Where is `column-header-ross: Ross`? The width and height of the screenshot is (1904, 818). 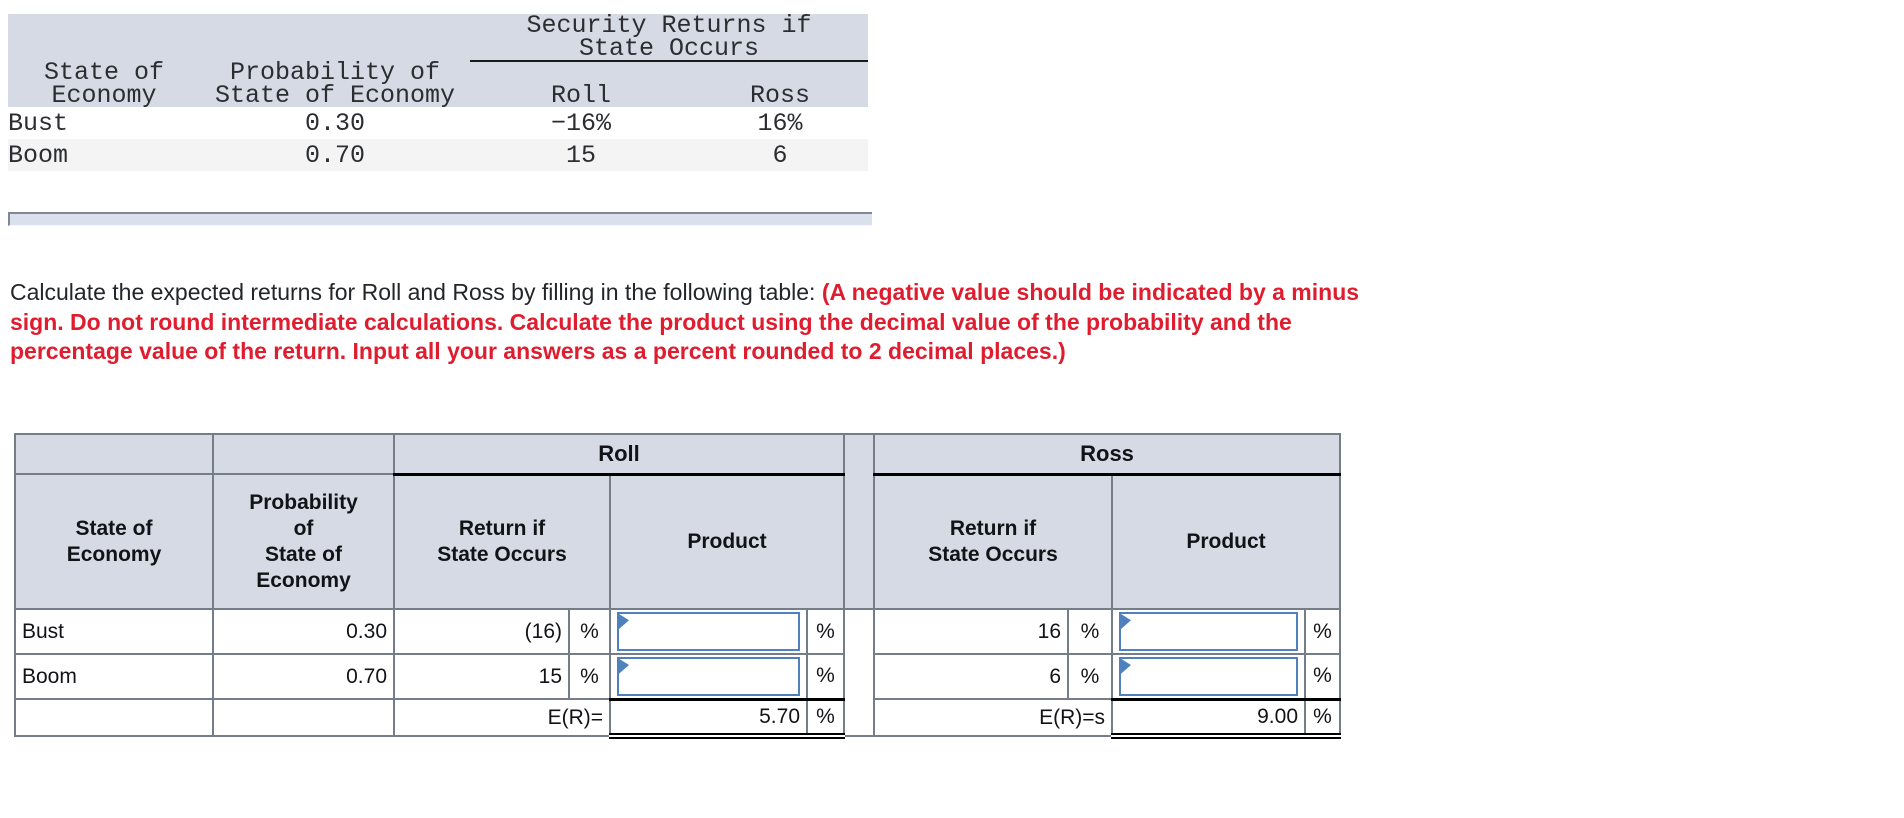 column-header-ross: Ross is located at coordinates (780, 95).